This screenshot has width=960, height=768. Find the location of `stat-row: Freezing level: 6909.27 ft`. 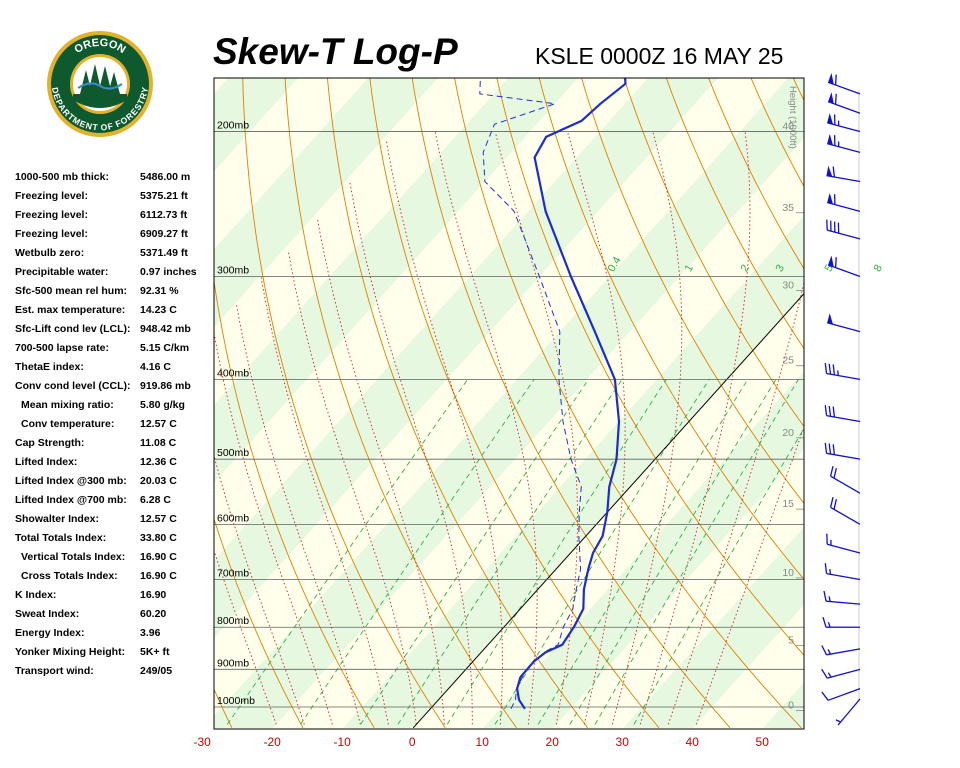

stat-row: Freezing level: 6909.27 ft is located at coordinates (115, 234).